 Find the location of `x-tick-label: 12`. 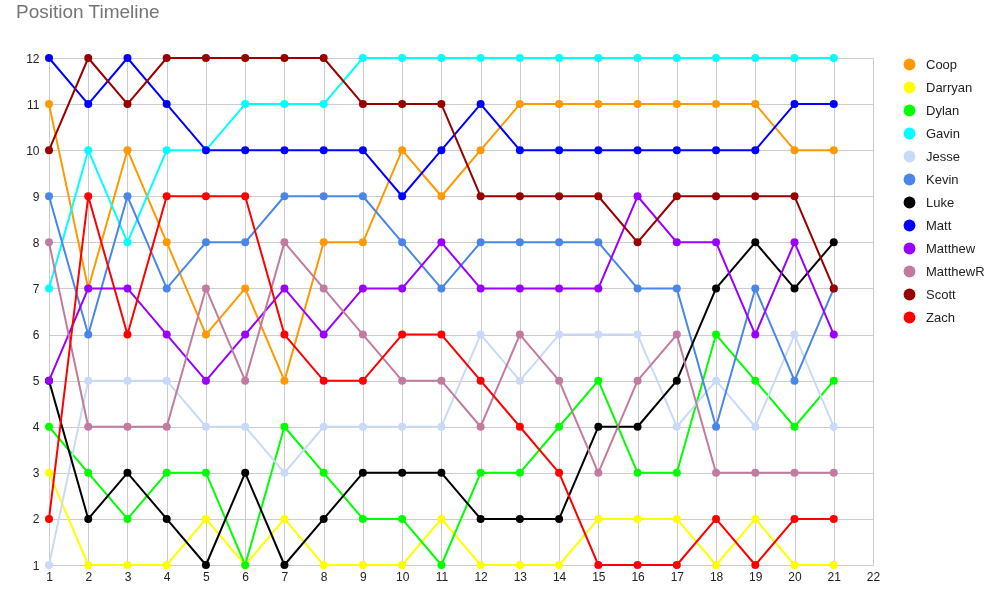

x-tick-label: 12 is located at coordinates (481, 576).